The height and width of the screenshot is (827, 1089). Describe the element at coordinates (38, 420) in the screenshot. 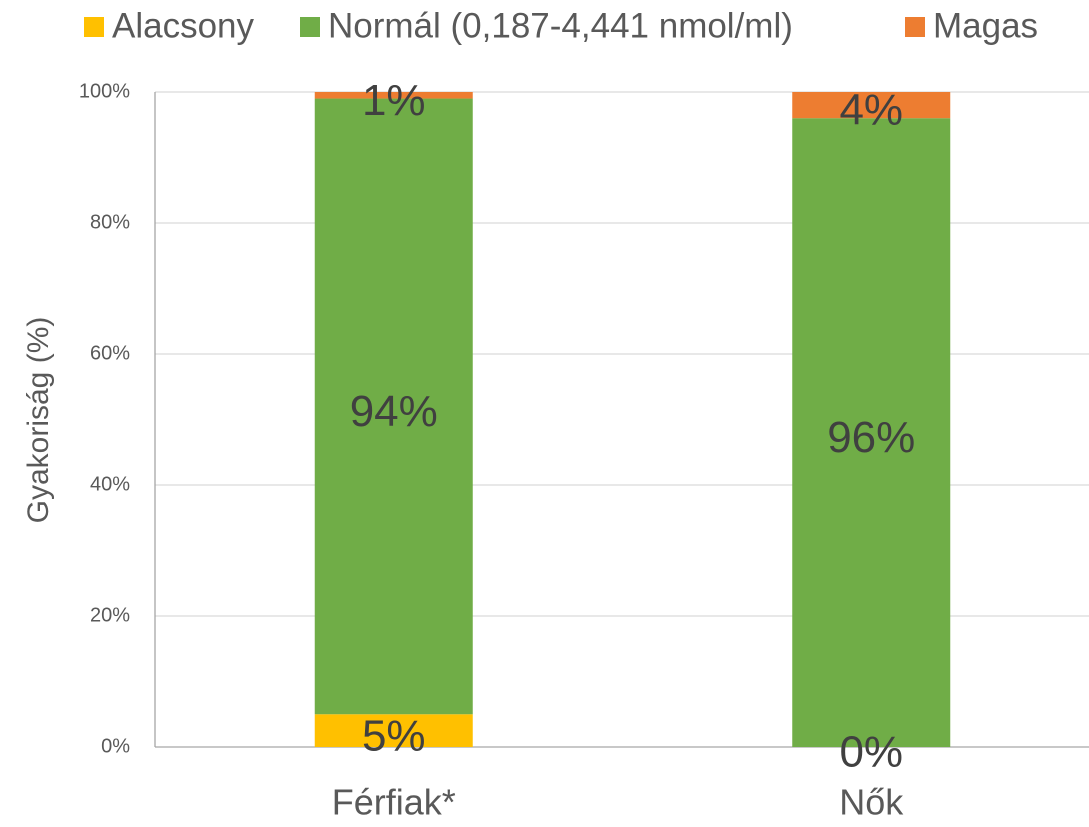

I see `y-axis-title: Gyakoriság (%)` at that location.